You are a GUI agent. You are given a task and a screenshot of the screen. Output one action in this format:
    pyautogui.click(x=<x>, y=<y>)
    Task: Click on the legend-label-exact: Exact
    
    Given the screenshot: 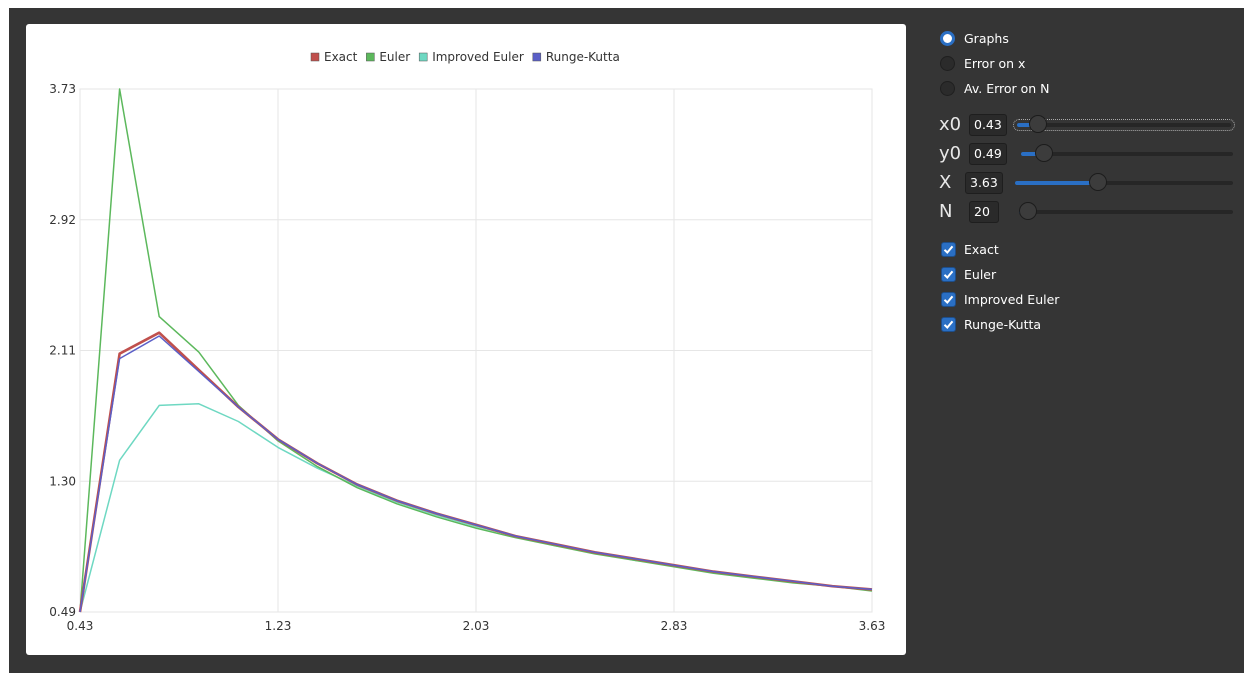 What is the action you would take?
    pyautogui.click(x=341, y=57)
    